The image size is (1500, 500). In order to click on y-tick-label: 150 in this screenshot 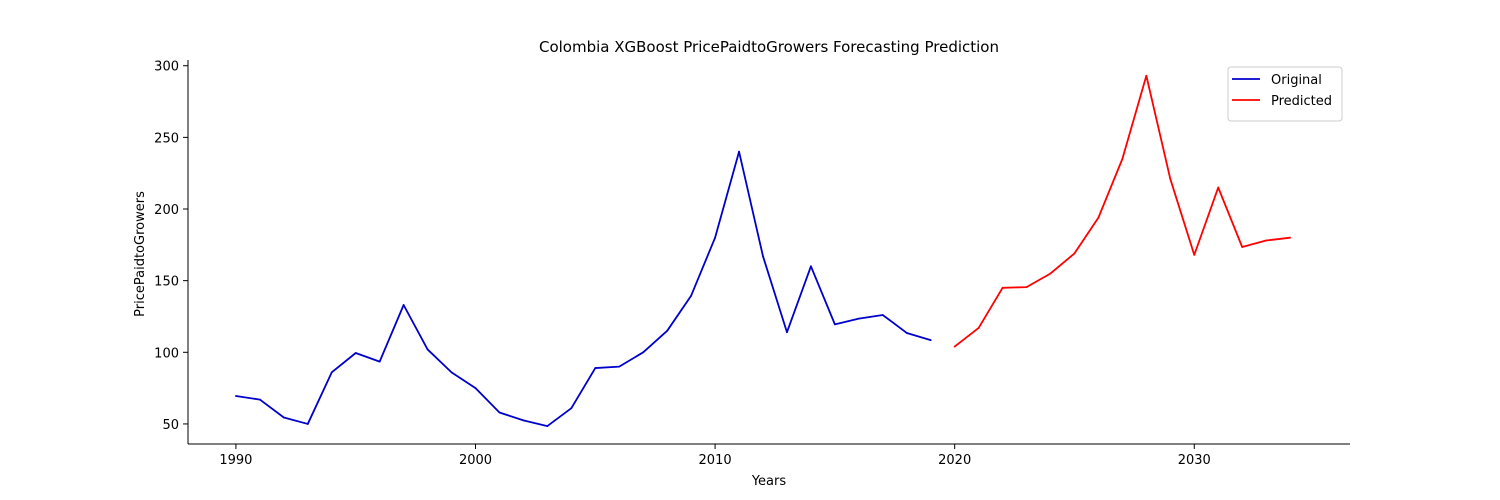, I will do `click(166, 282)`.